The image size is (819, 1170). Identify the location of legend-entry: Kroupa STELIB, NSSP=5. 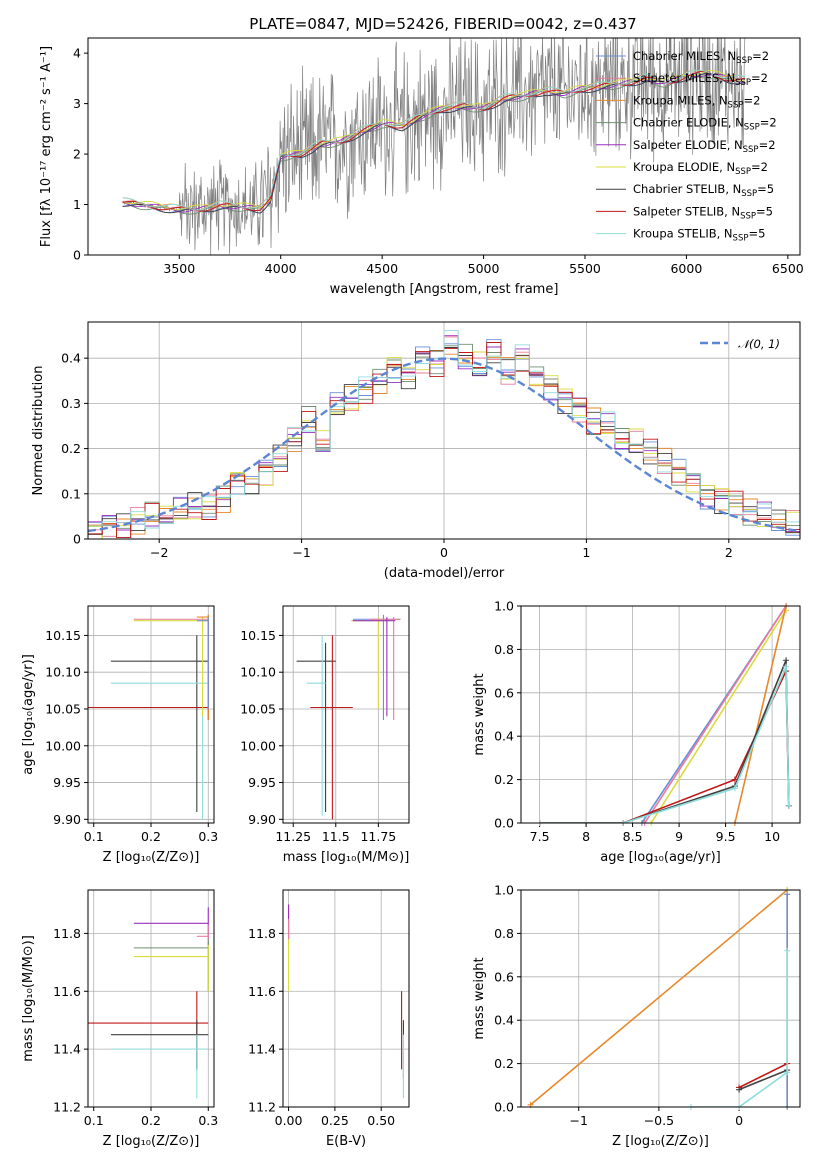
(699, 235).